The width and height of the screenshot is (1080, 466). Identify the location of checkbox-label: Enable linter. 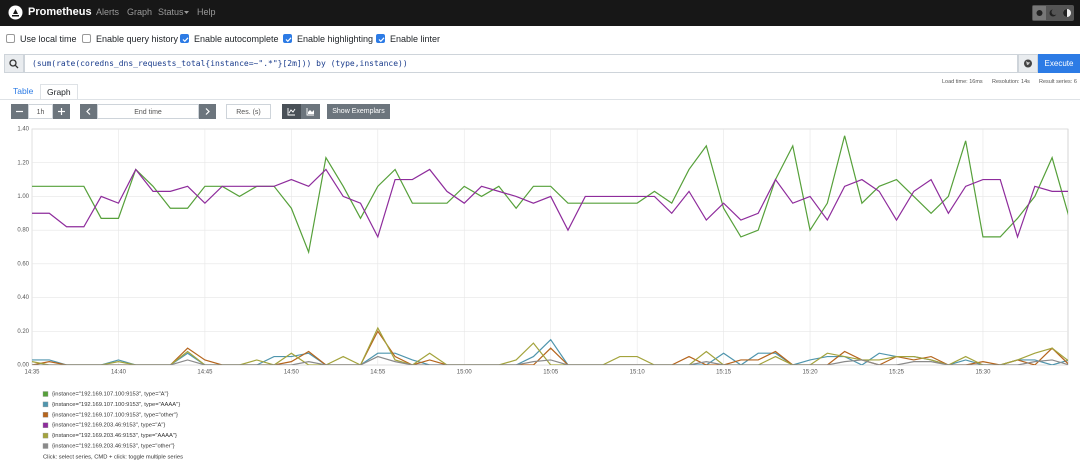
(415, 39).